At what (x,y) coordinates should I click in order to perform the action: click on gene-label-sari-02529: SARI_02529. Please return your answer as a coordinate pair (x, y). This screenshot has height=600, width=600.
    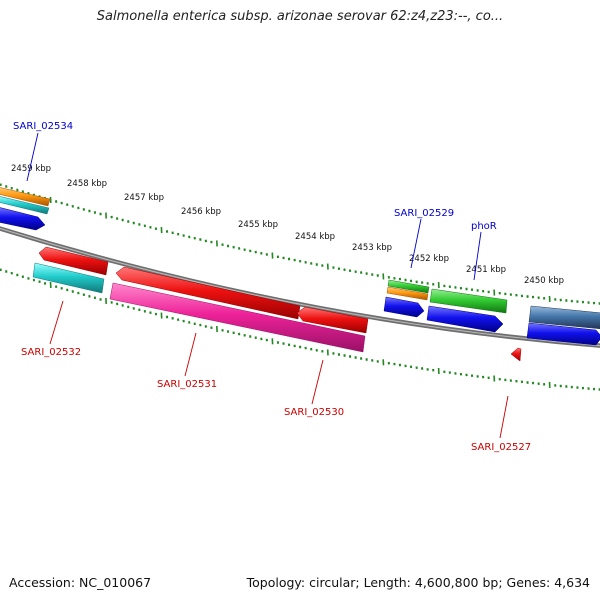
    Looking at the image, I should click on (424, 213).